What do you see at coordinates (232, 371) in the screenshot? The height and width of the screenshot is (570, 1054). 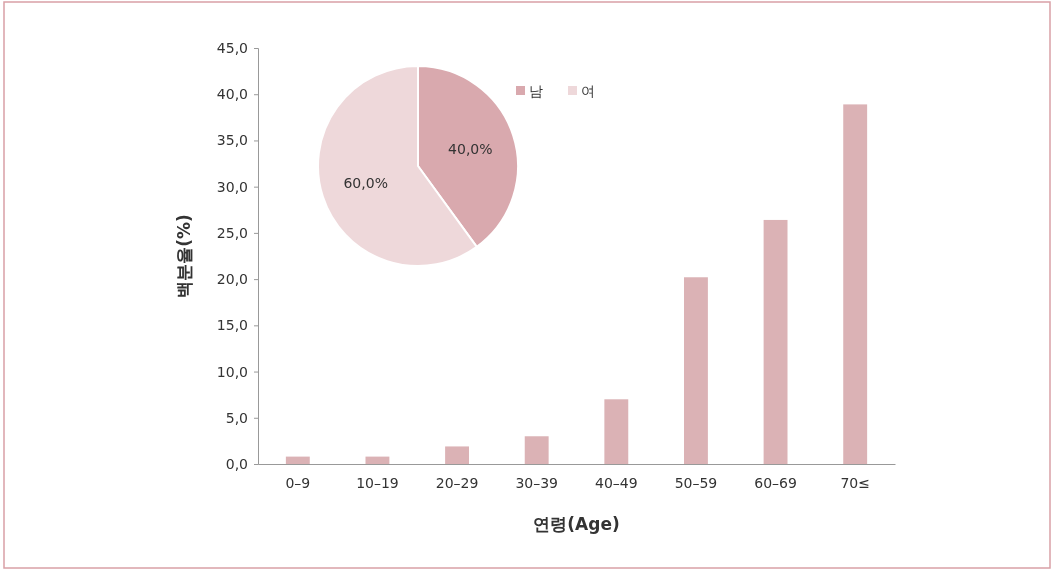 I see `y-tick-label: 10,0` at bounding box center [232, 371].